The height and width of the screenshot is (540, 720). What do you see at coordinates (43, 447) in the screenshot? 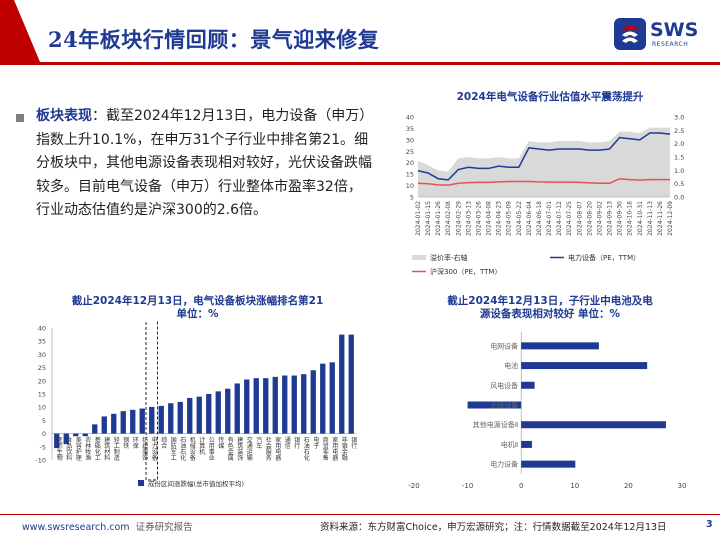
I see `y-tick-label: -5` at bounding box center [43, 447].